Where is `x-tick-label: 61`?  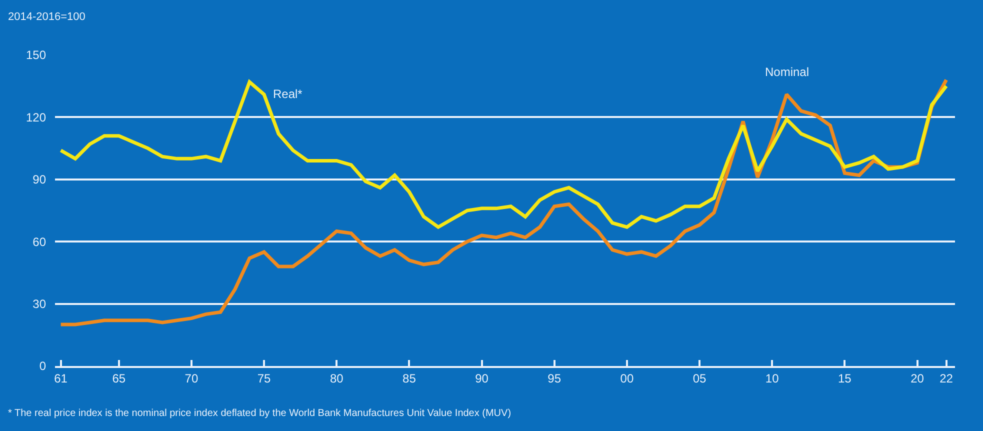
x-tick-label: 61 is located at coordinates (61, 378).